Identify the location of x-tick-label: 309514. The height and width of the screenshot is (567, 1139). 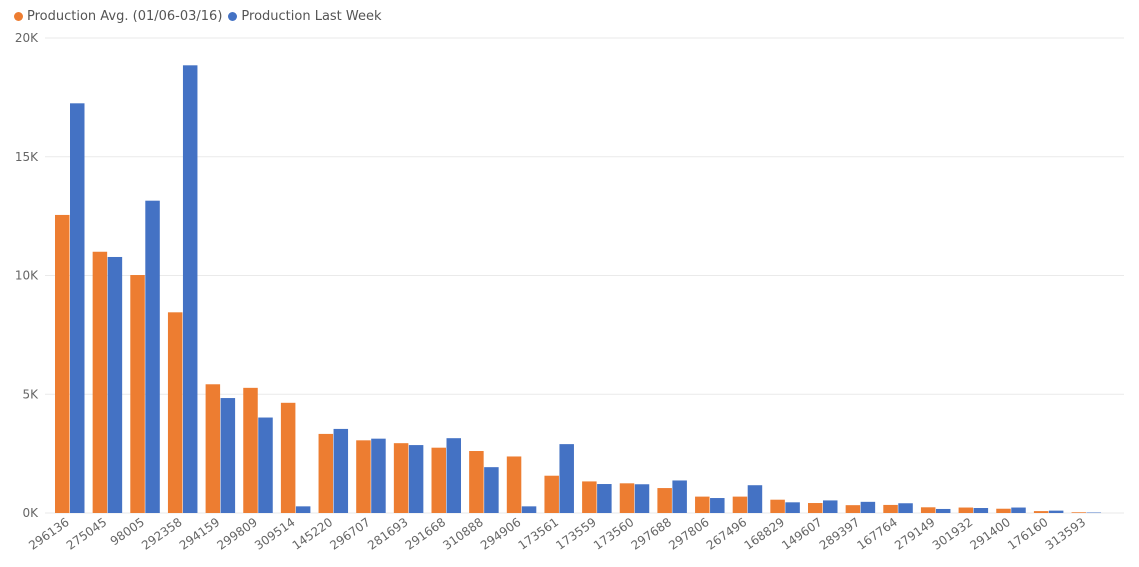
(275, 534).